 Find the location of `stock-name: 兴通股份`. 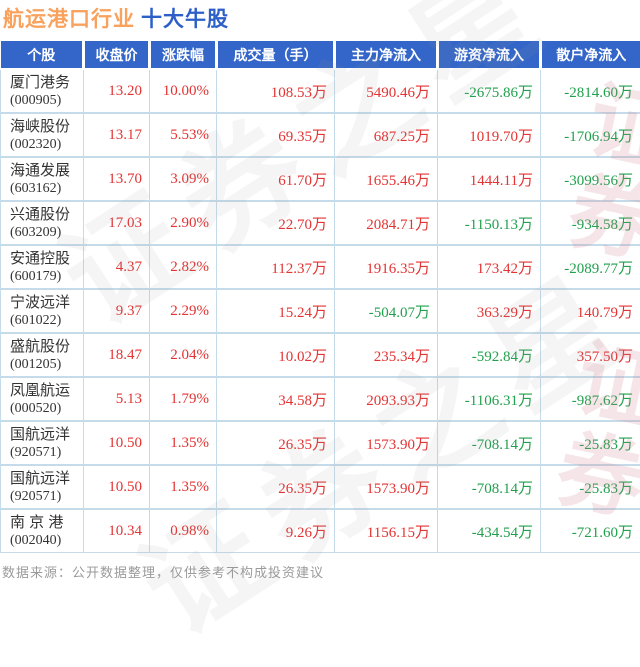

stock-name: 兴通股份 is located at coordinates (46, 214).